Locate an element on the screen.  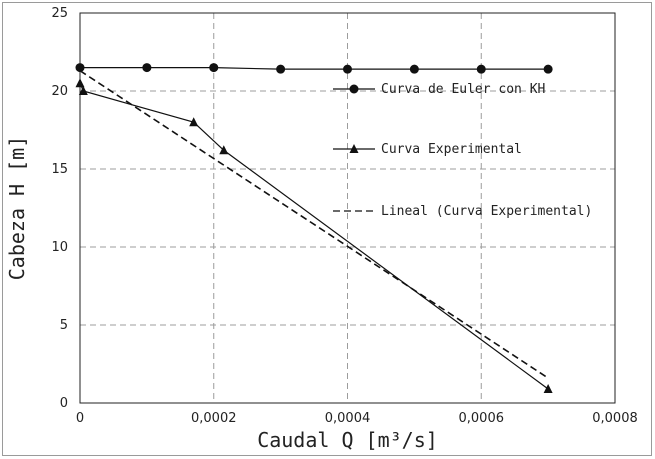
legend-item: Curva de Euler con KH is located at coordinates (439, 89).